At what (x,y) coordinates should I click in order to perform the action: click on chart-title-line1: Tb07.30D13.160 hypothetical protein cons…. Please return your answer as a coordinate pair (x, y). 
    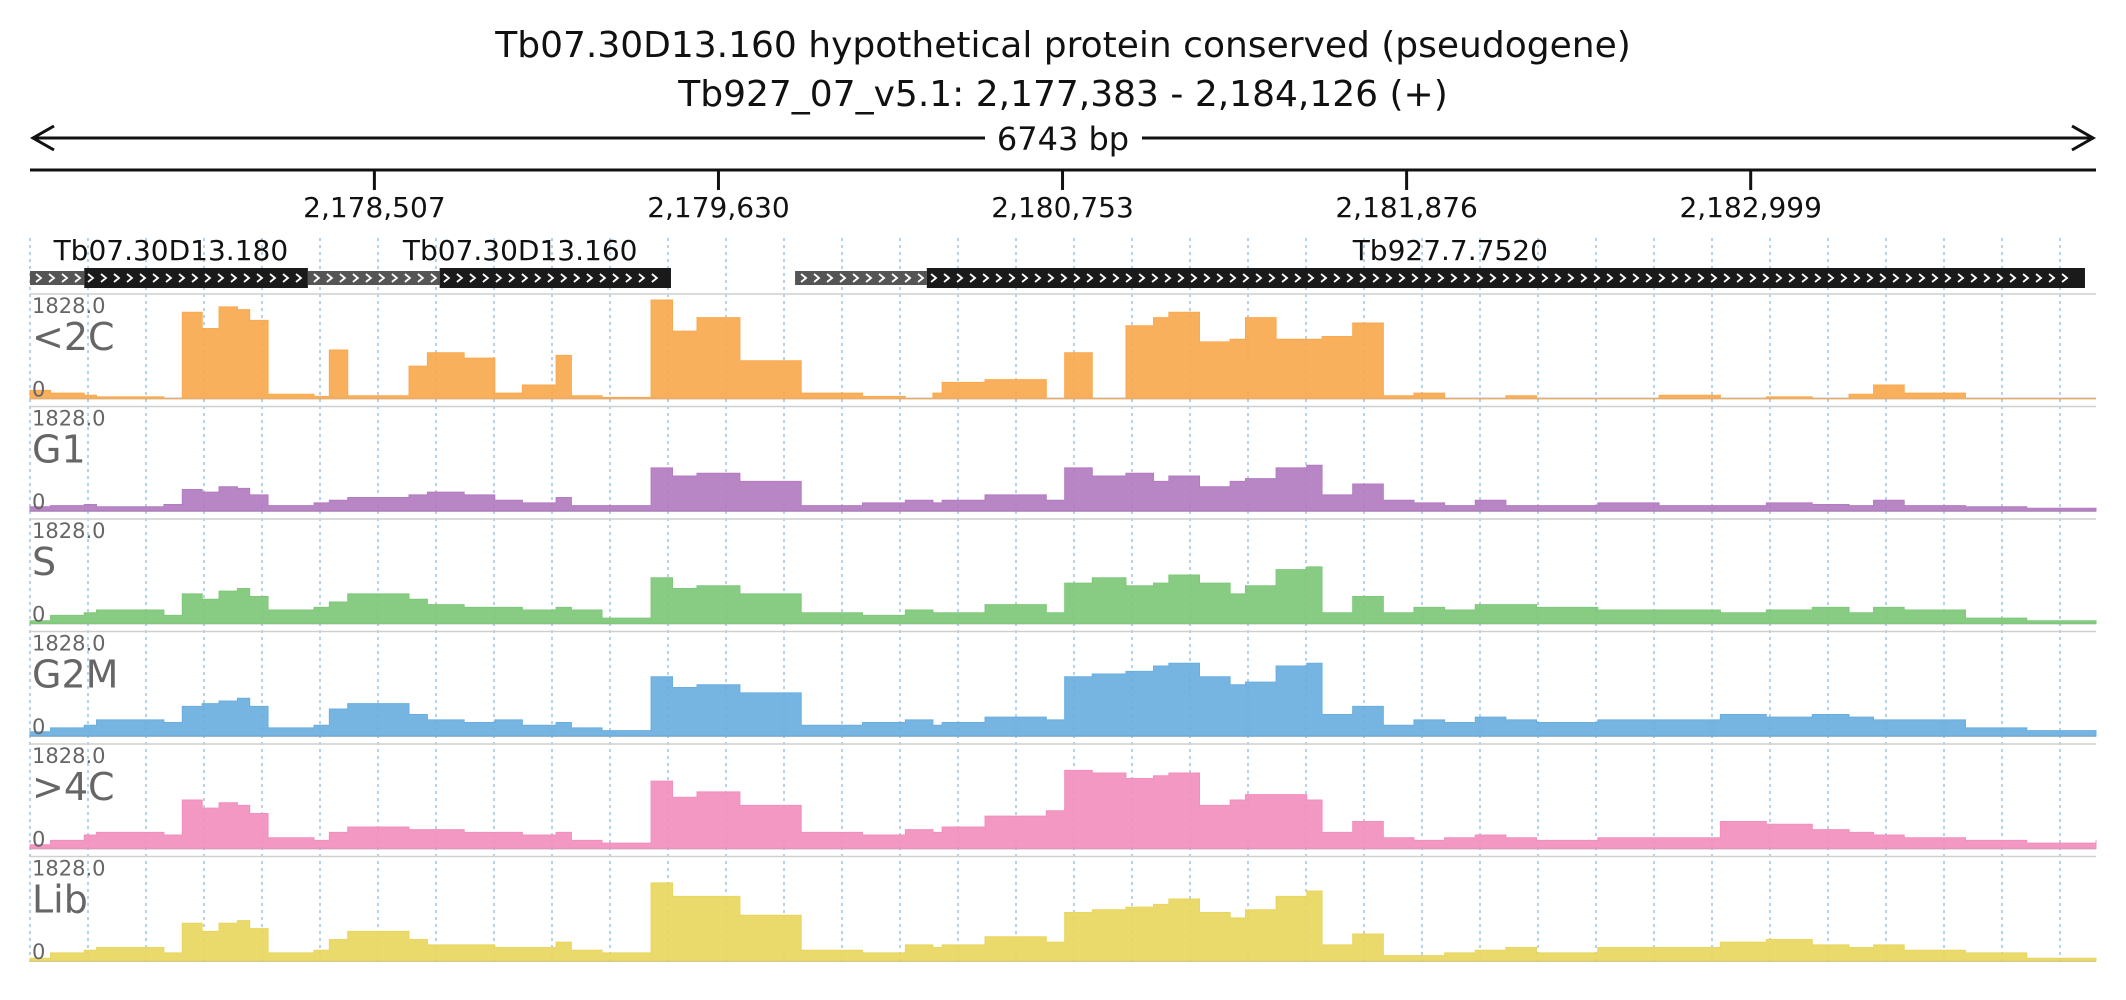
    Looking at the image, I should click on (1062, 45).